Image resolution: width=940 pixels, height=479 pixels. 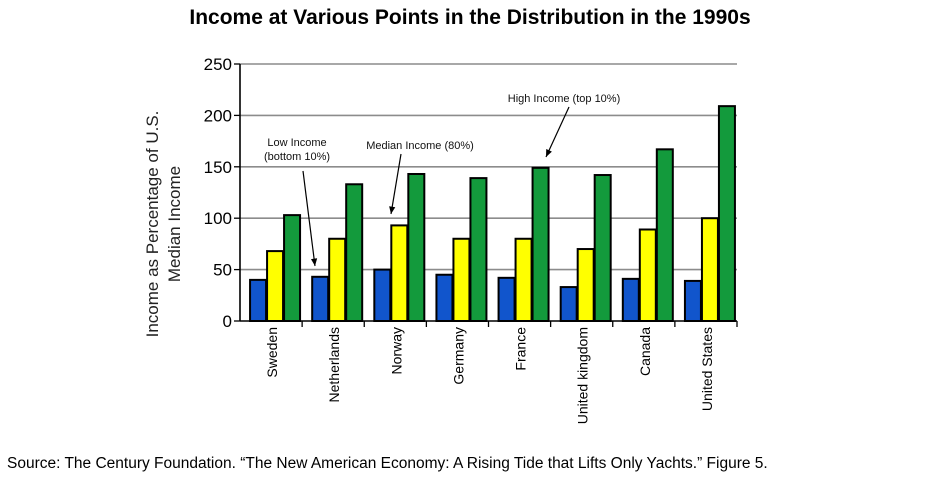 What do you see at coordinates (645, 351) in the screenshot?
I see `x-category-label: Canada` at bounding box center [645, 351].